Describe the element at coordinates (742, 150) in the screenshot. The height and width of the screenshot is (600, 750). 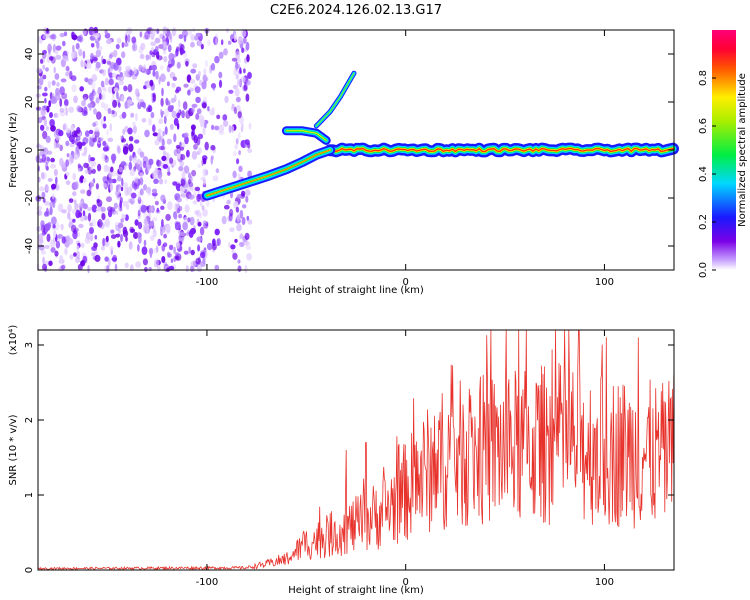
I see `colorbar-label: Normalized spectral amplitude` at that location.